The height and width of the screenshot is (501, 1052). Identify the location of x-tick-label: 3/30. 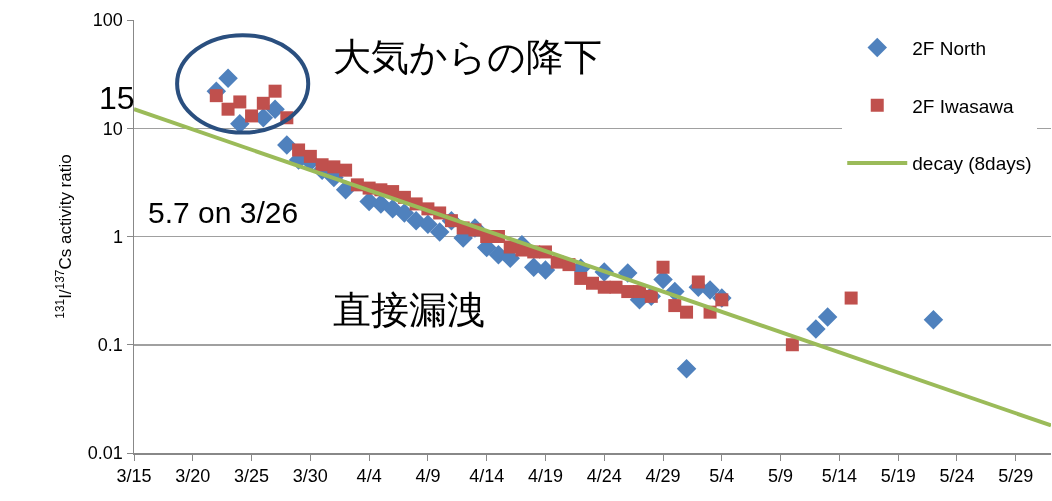
(310, 476).